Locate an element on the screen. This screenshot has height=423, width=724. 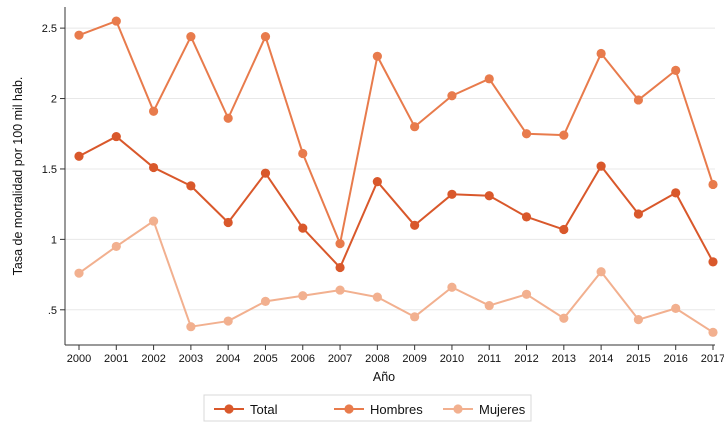
y-tick-label: 1 is located at coordinates (54, 240).